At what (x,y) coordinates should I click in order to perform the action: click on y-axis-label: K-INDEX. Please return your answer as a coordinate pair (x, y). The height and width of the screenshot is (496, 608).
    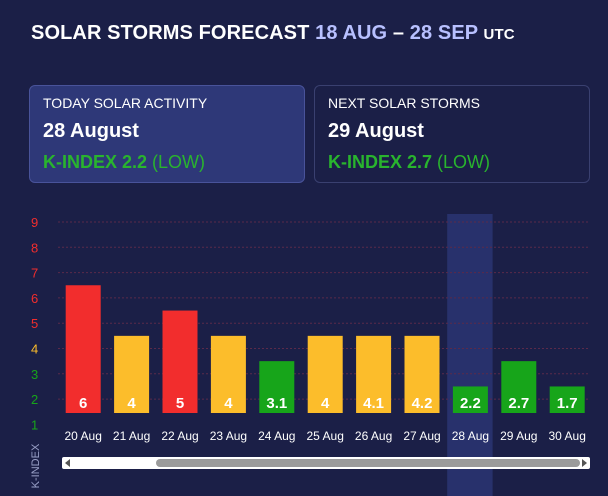
    Looking at the image, I should click on (36, 465).